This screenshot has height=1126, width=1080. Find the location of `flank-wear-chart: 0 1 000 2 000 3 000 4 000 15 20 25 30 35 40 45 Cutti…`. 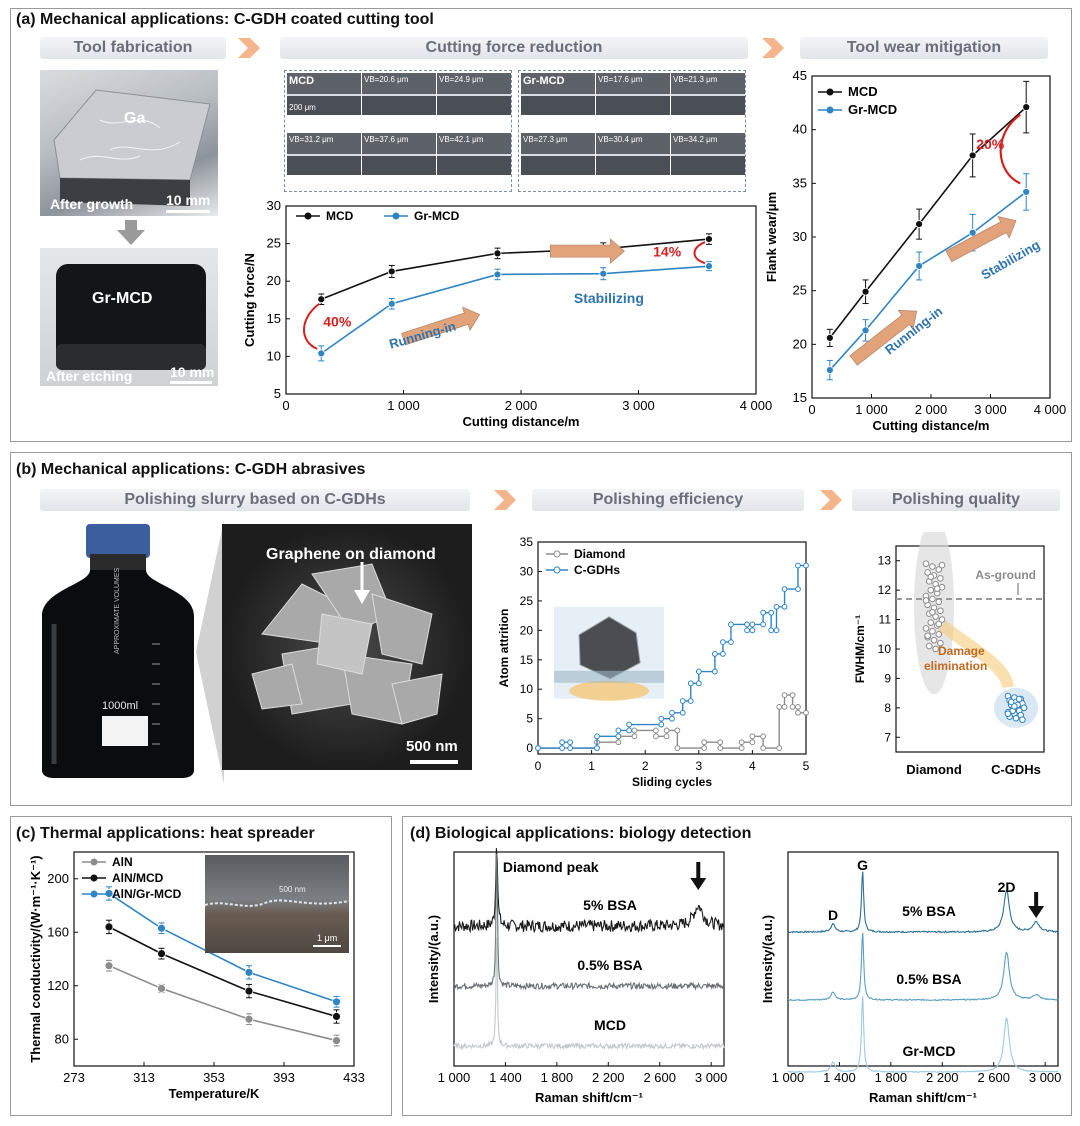

flank-wear-chart: 0 1 000 2 000 3 000 4 000 15 20 25 30 35 40 45 Cutti… is located at coordinates (915, 250).